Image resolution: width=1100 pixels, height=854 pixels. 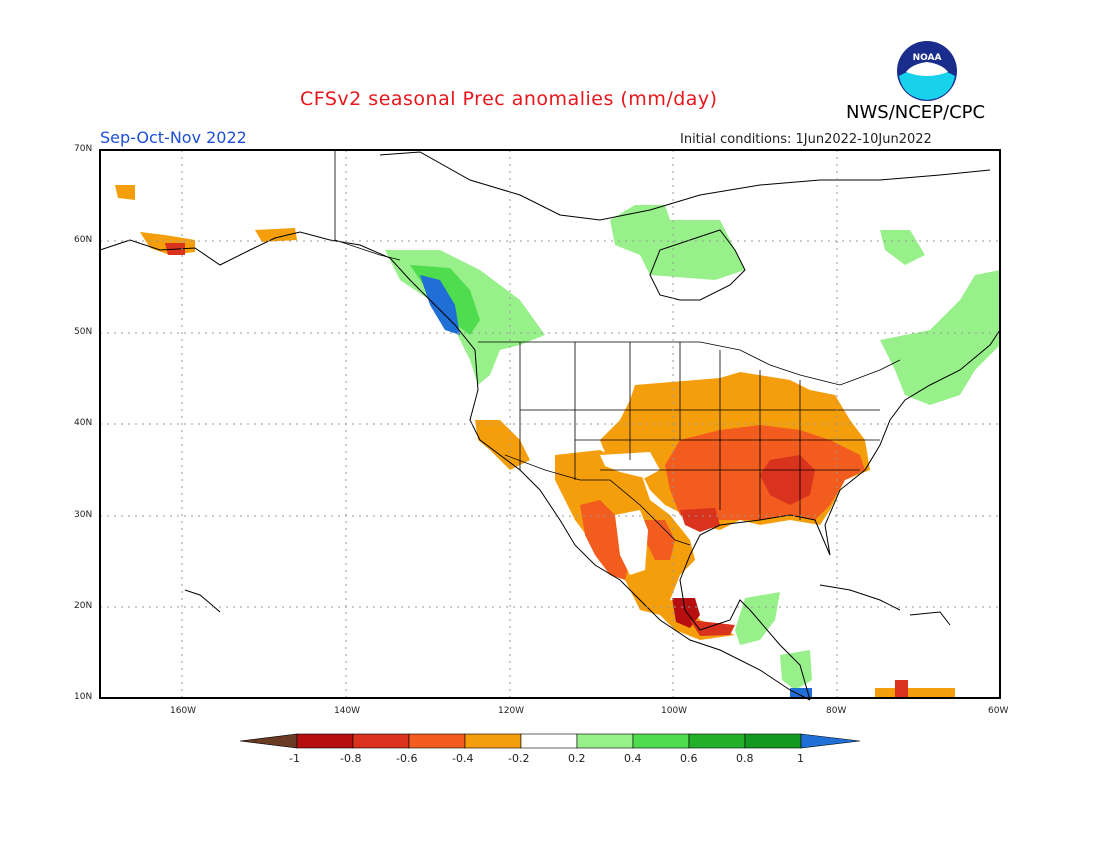 What do you see at coordinates (927, 58) in the screenshot?
I see `noaa-logo-text: NOAA` at bounding box center [927, 58].